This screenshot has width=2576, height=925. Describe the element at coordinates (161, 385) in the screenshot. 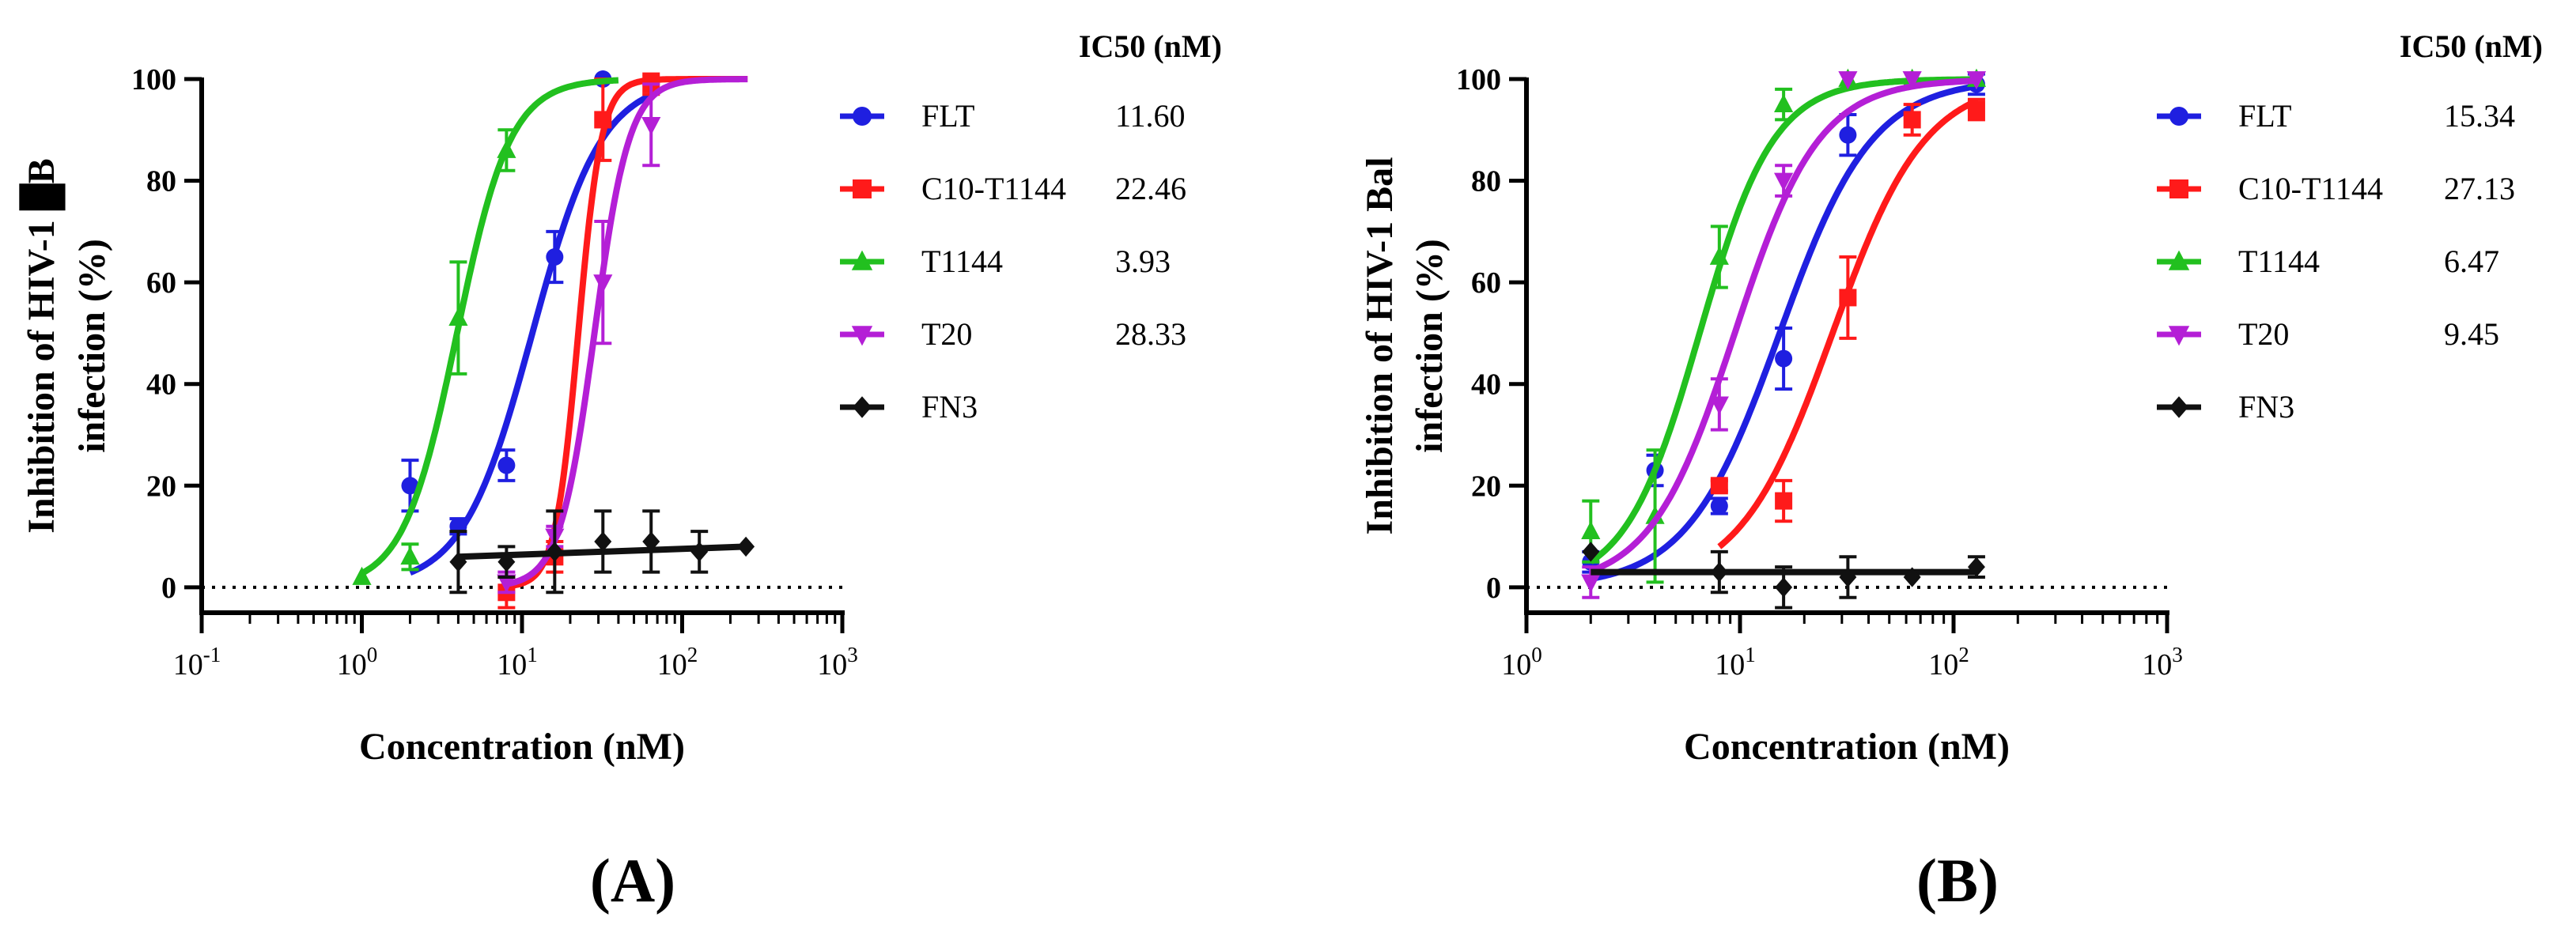

I see `y-tick-label: 40` at that location.